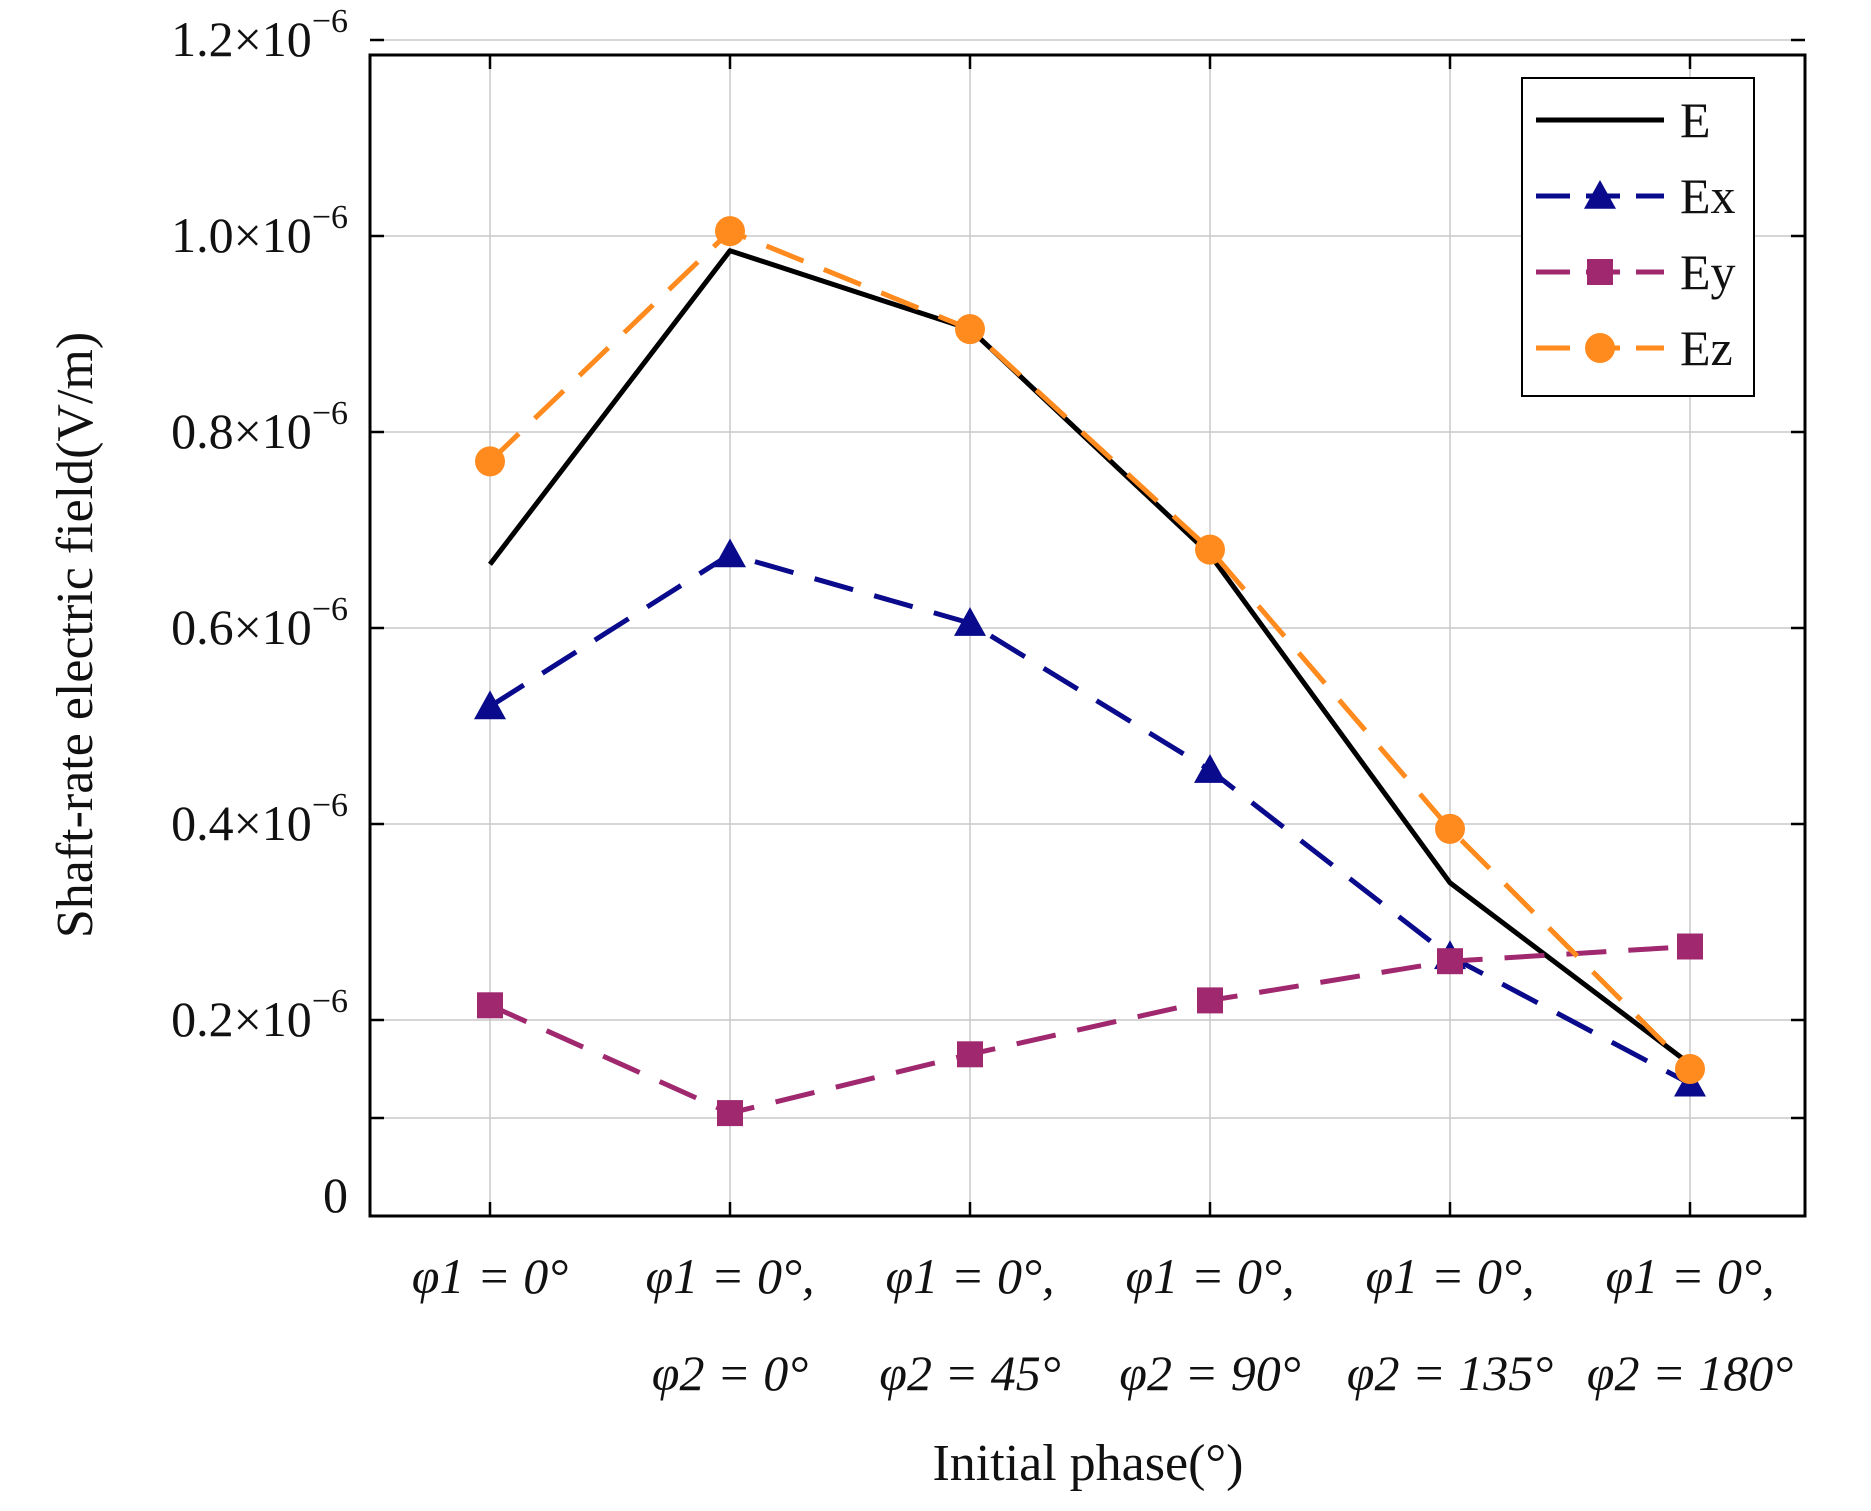  What do you see at coordinates (1087, 1463) in the screenshot?
I see `x-axis-label: Initial phase(°)` at bounding box center [1087, 1463].